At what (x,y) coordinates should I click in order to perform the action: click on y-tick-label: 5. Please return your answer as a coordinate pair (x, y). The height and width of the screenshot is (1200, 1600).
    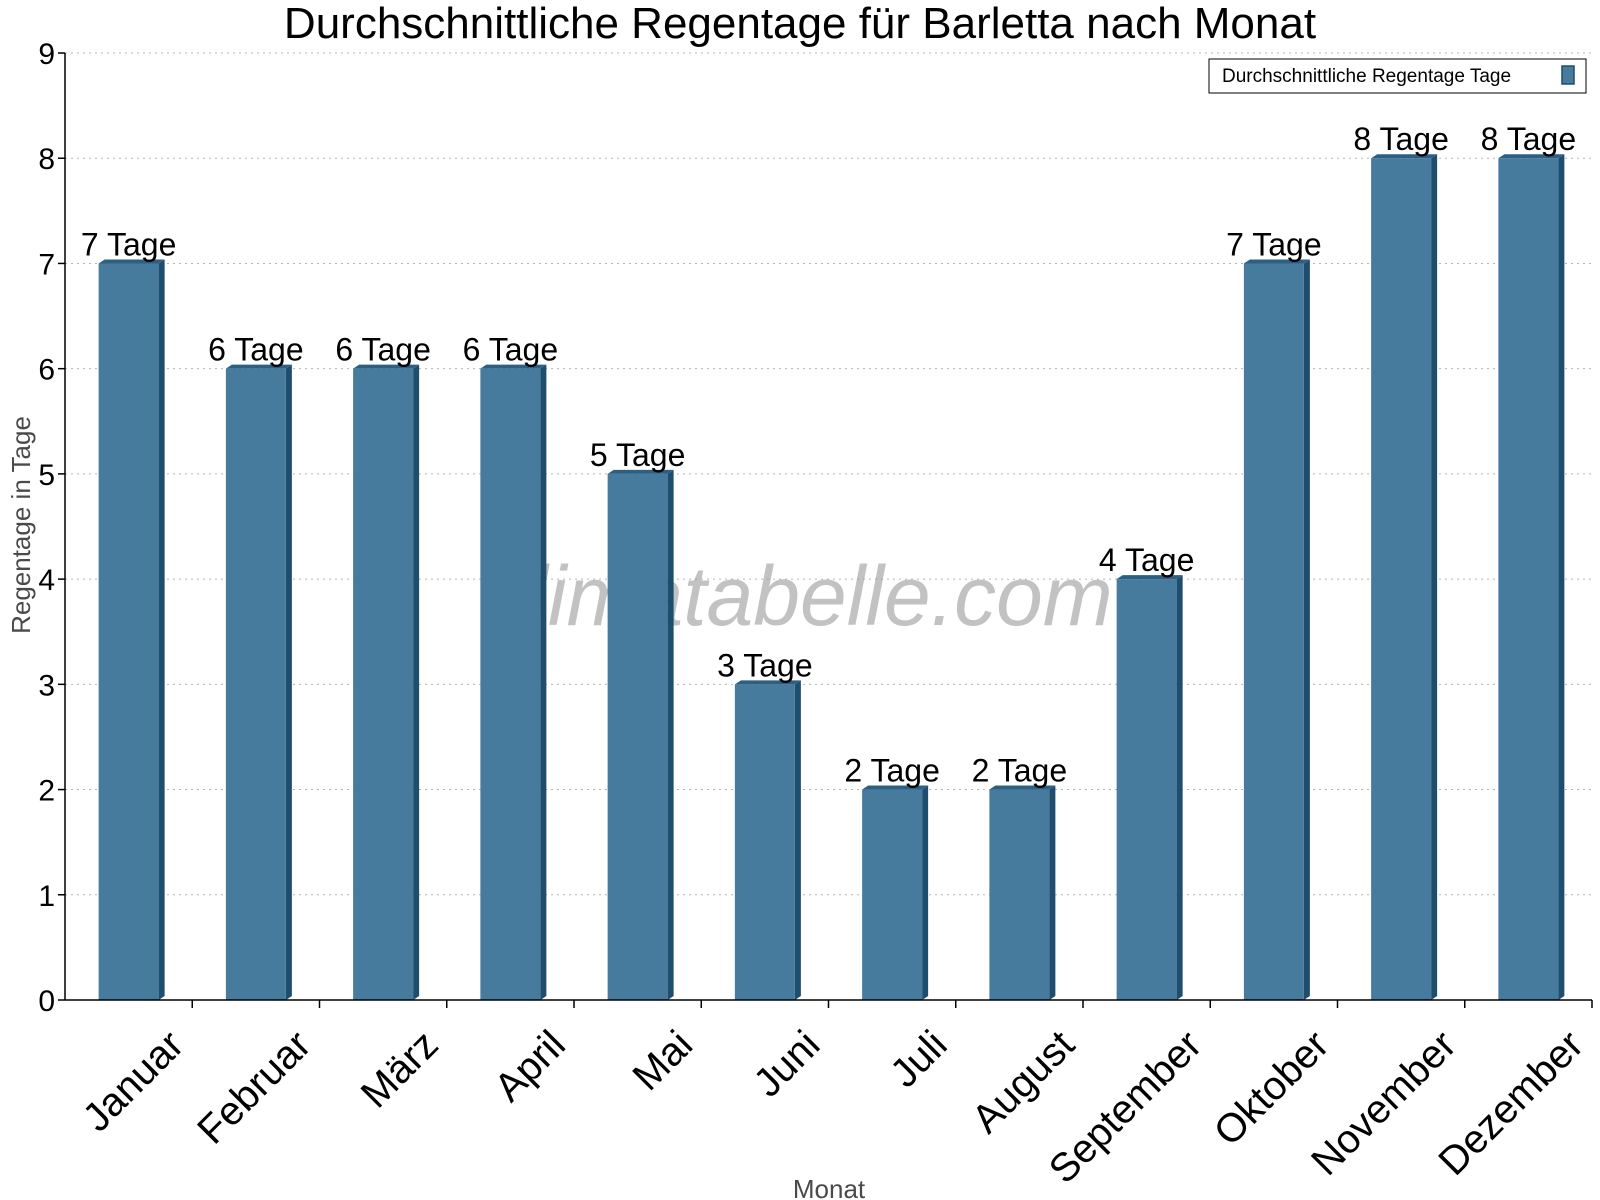
    Looking at the image, I should click on (46, 475).